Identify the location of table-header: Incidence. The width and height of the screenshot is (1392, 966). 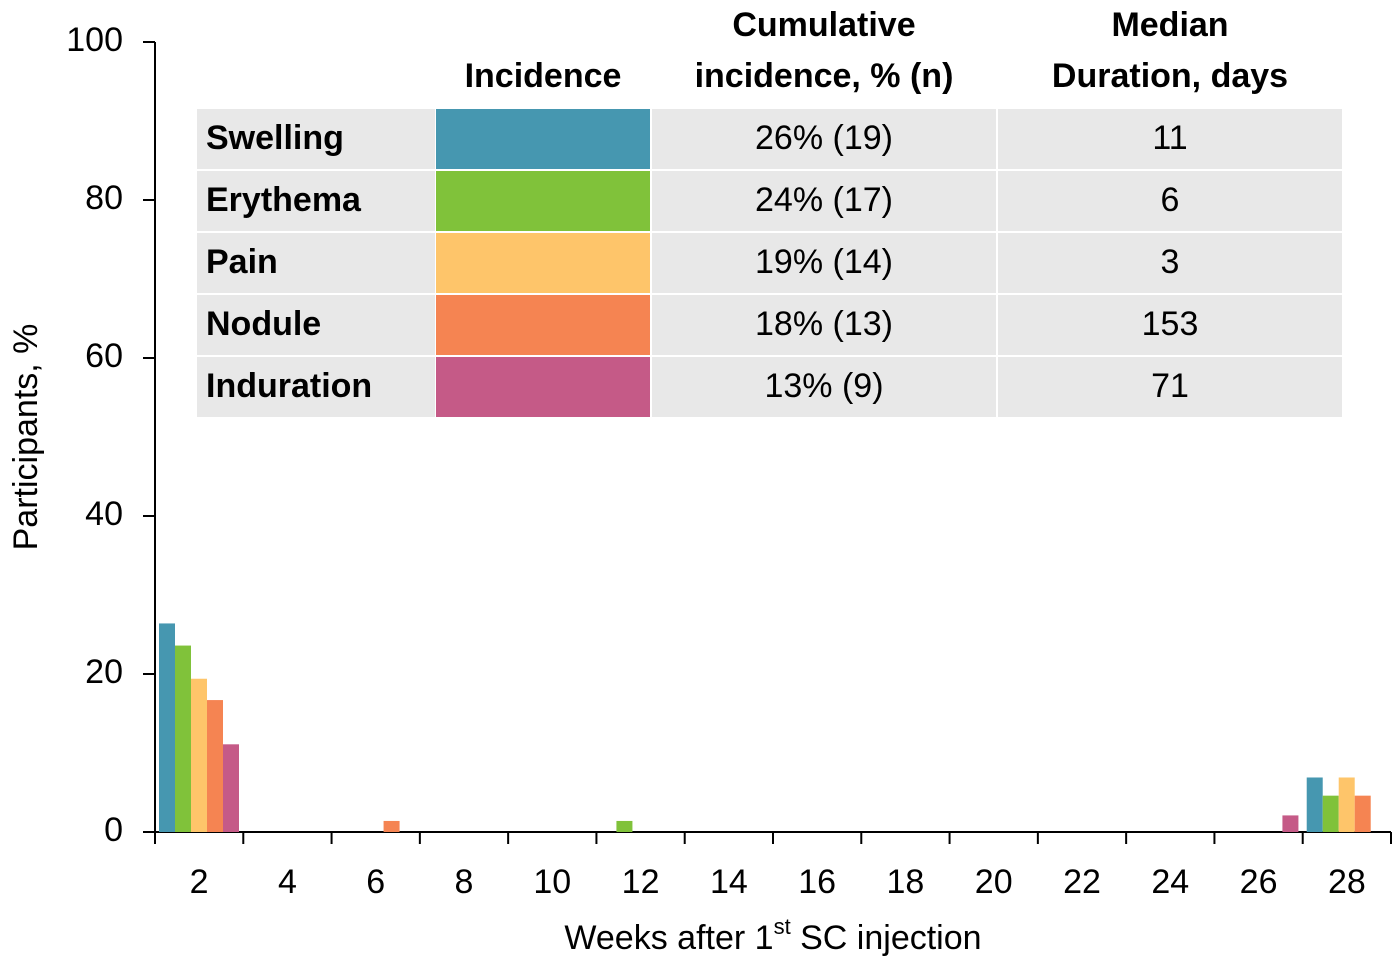
(543, 76).